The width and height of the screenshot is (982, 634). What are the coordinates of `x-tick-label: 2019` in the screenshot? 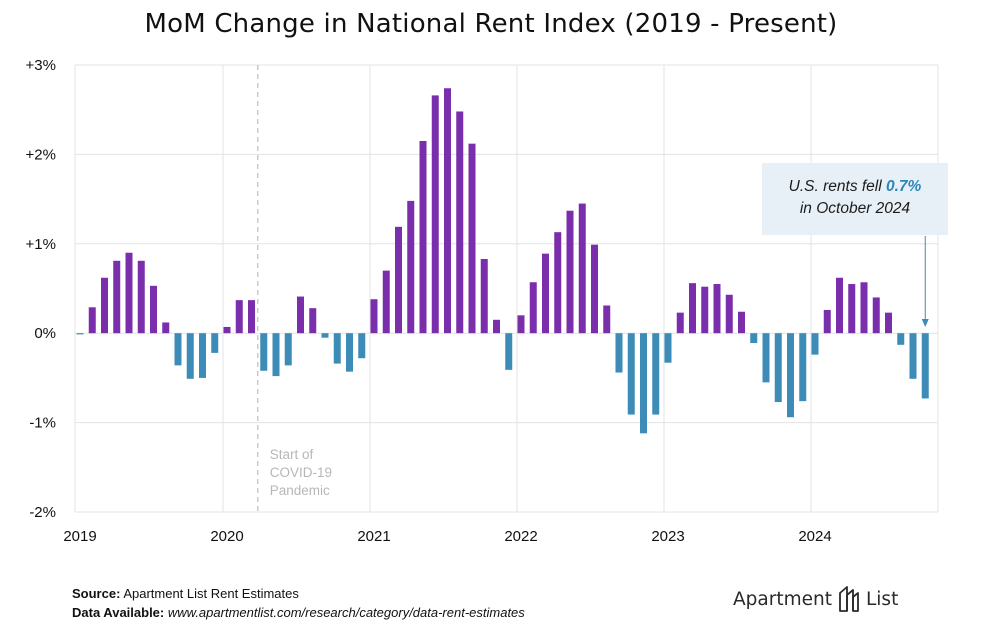 It's located at (79, 536).